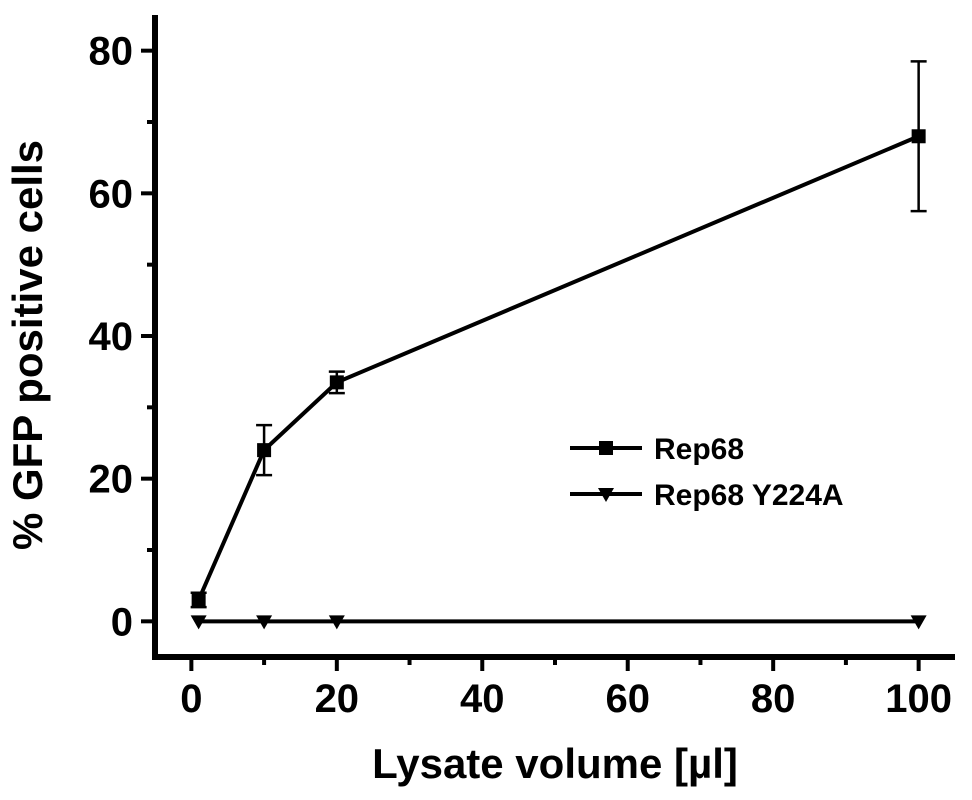 This screenshot has width=972, height=800. I want to click on y-tick-label: 40, so click(111, 337).